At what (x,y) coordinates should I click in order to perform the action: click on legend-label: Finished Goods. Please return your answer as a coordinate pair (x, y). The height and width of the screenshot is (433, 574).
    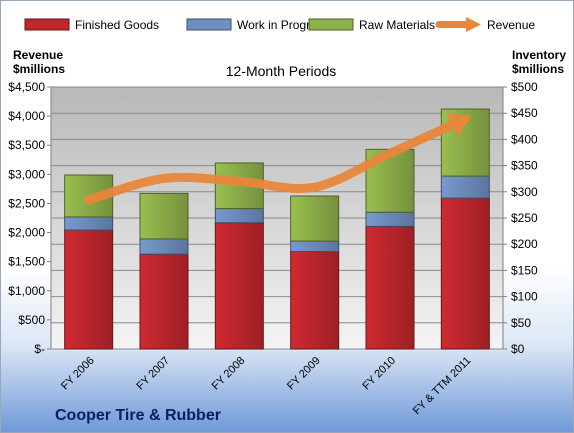
    Looking at the image, I should click on (117, 25).